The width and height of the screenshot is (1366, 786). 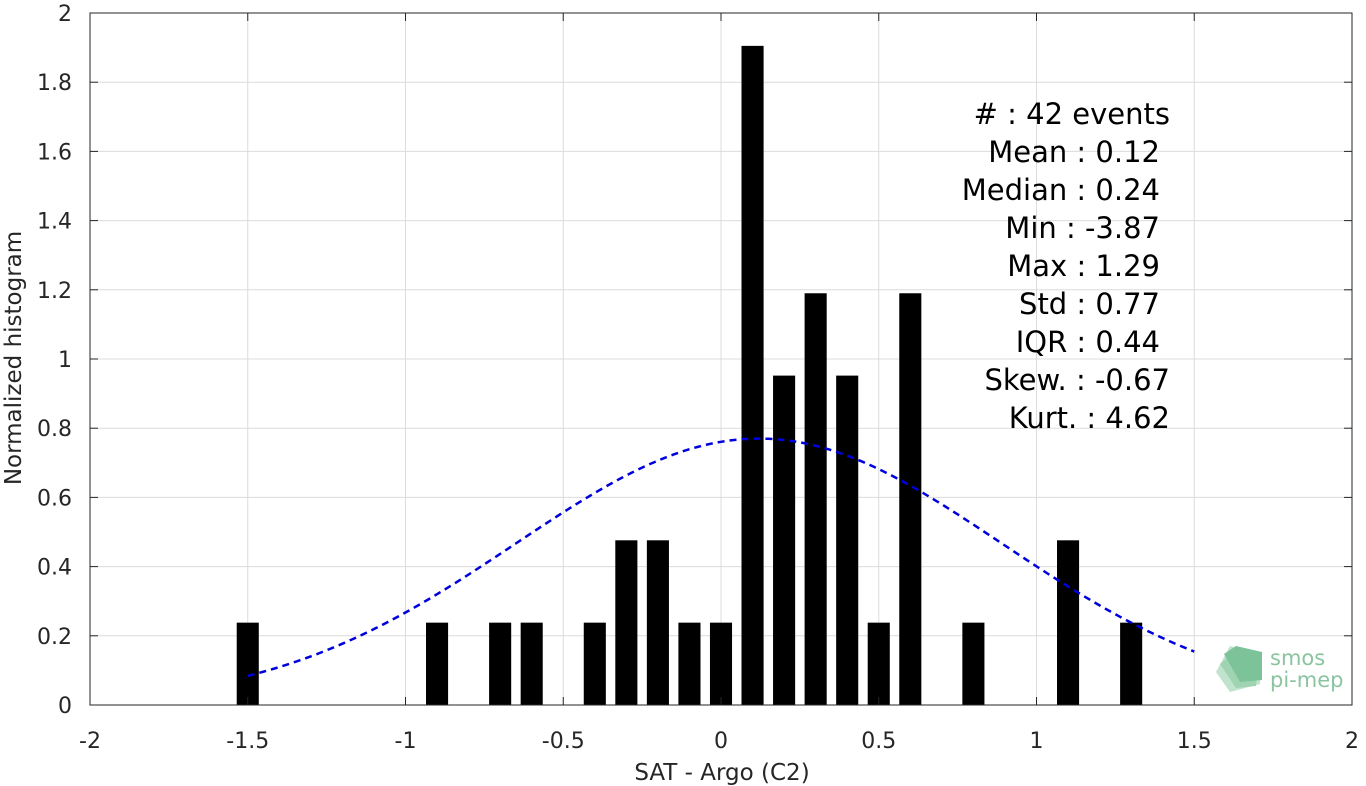 What do you see at coordinates (563, 741) in the screenshot?
I see `x-tick-label: -0.5` at bounding box center [563, 741].